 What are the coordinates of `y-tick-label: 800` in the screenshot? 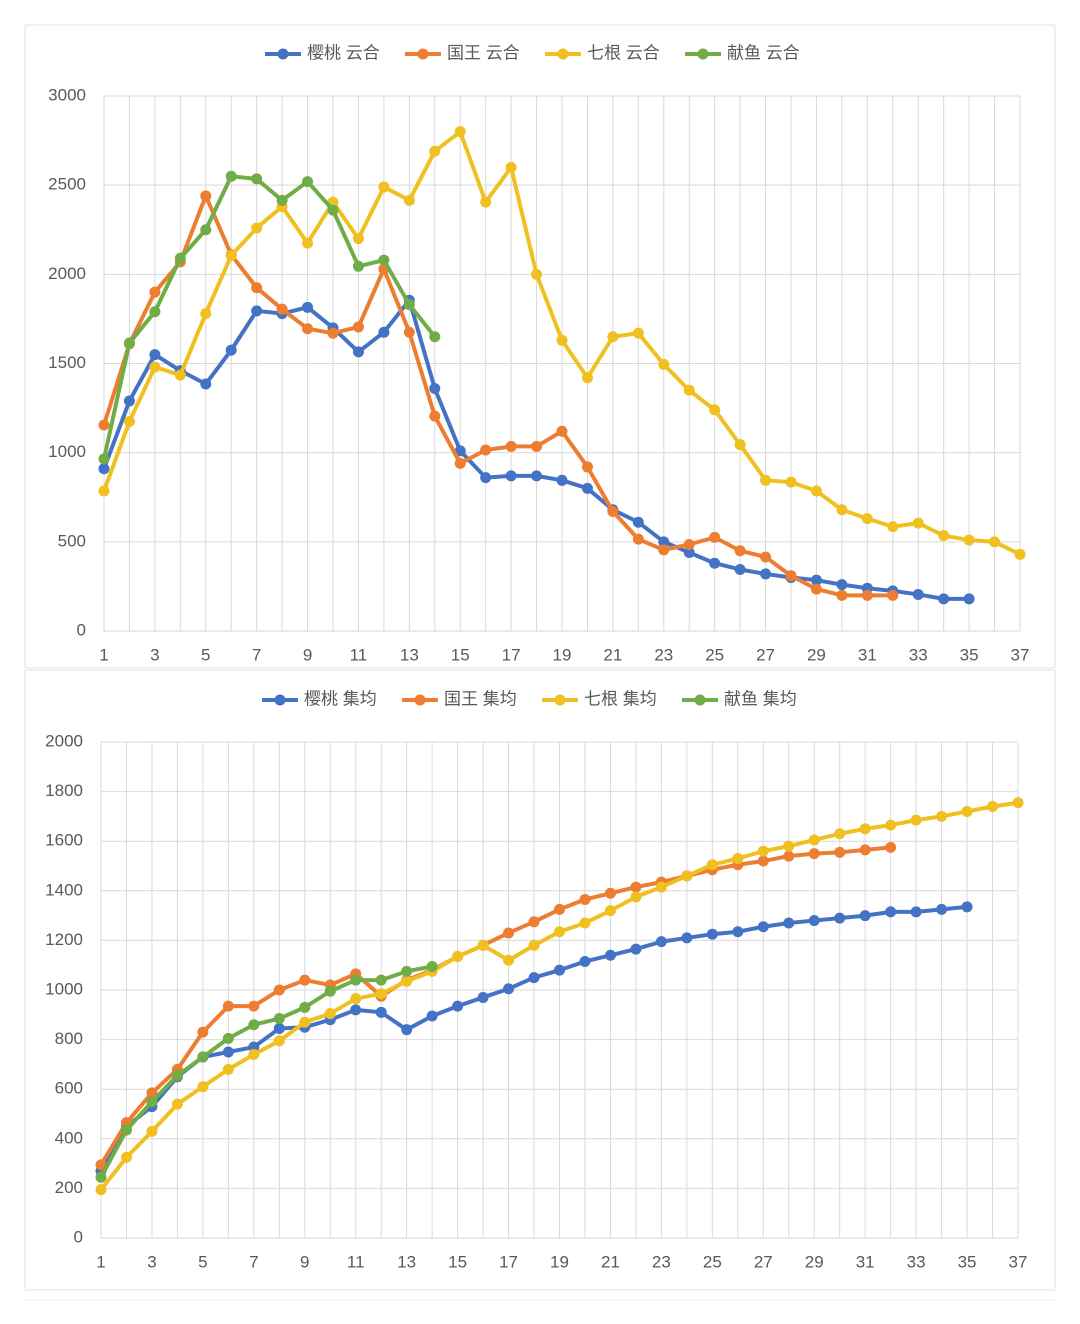 It's located at (69, 1038).